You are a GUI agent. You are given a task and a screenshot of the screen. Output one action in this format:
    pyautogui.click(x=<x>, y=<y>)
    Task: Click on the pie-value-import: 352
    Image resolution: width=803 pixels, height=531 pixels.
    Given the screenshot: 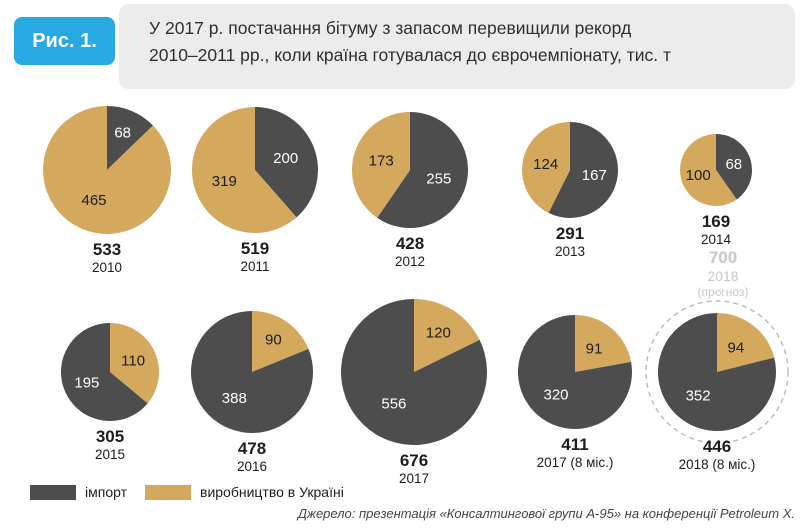 What is the action you would take?
    pyautogui.click(x=698, y=396)
    